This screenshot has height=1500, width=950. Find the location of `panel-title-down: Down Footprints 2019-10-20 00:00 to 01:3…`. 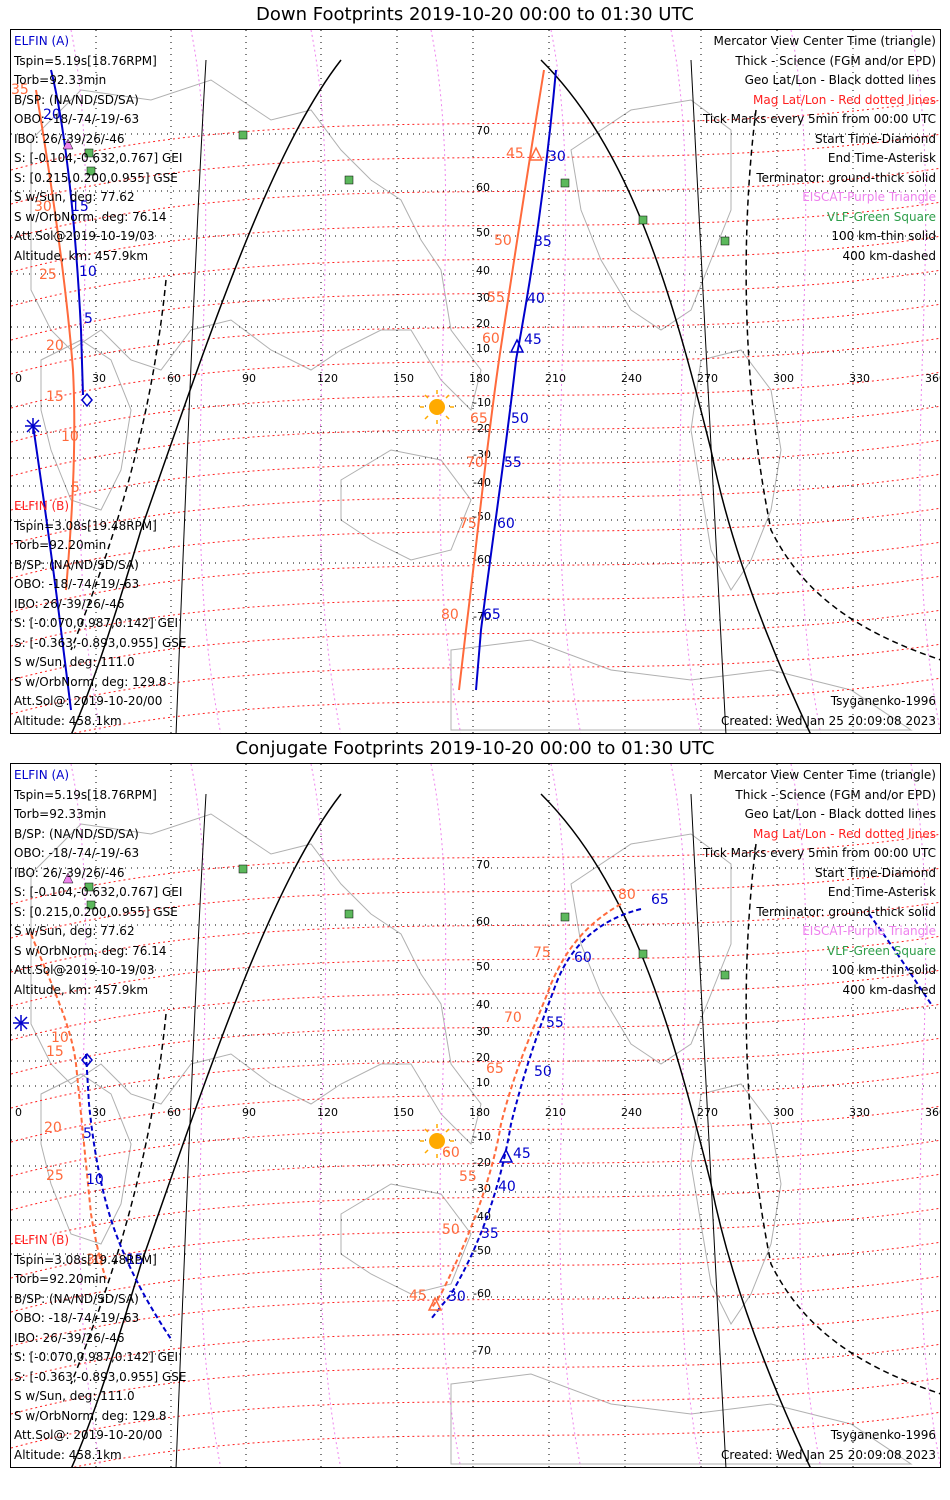

panel-title-down: Down Footprints 2019-10-20 00:00 to 01:3… is located at coordinates (475, 14).